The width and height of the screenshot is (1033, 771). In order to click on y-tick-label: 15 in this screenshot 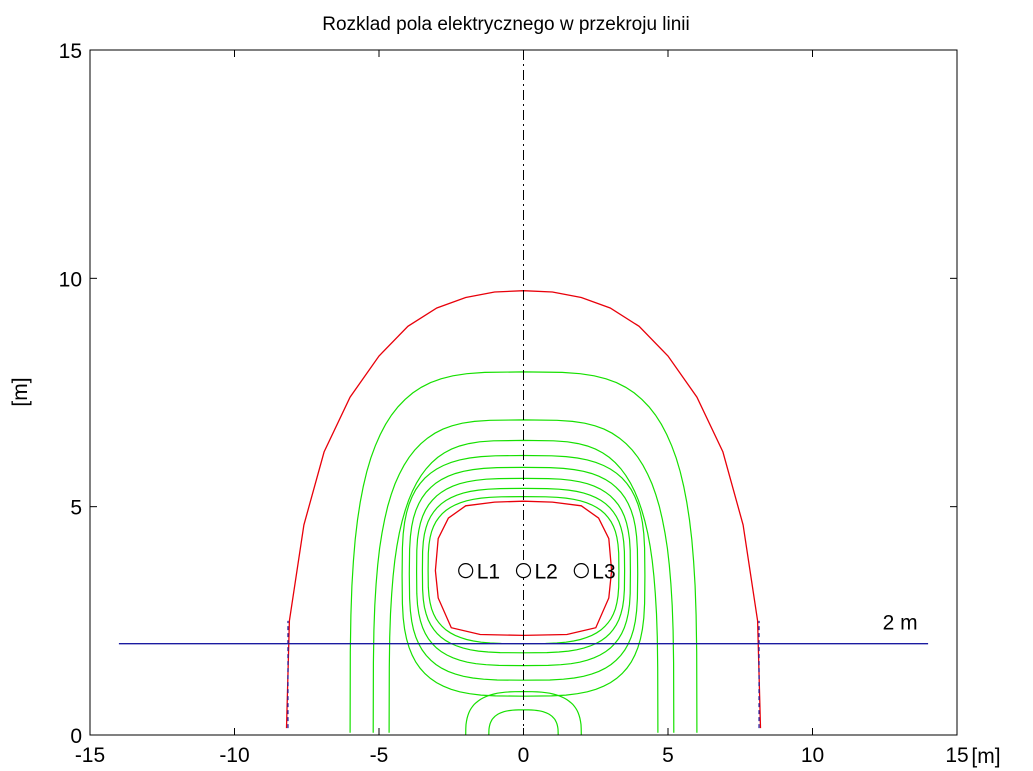, I will do `click(70, 51)`.